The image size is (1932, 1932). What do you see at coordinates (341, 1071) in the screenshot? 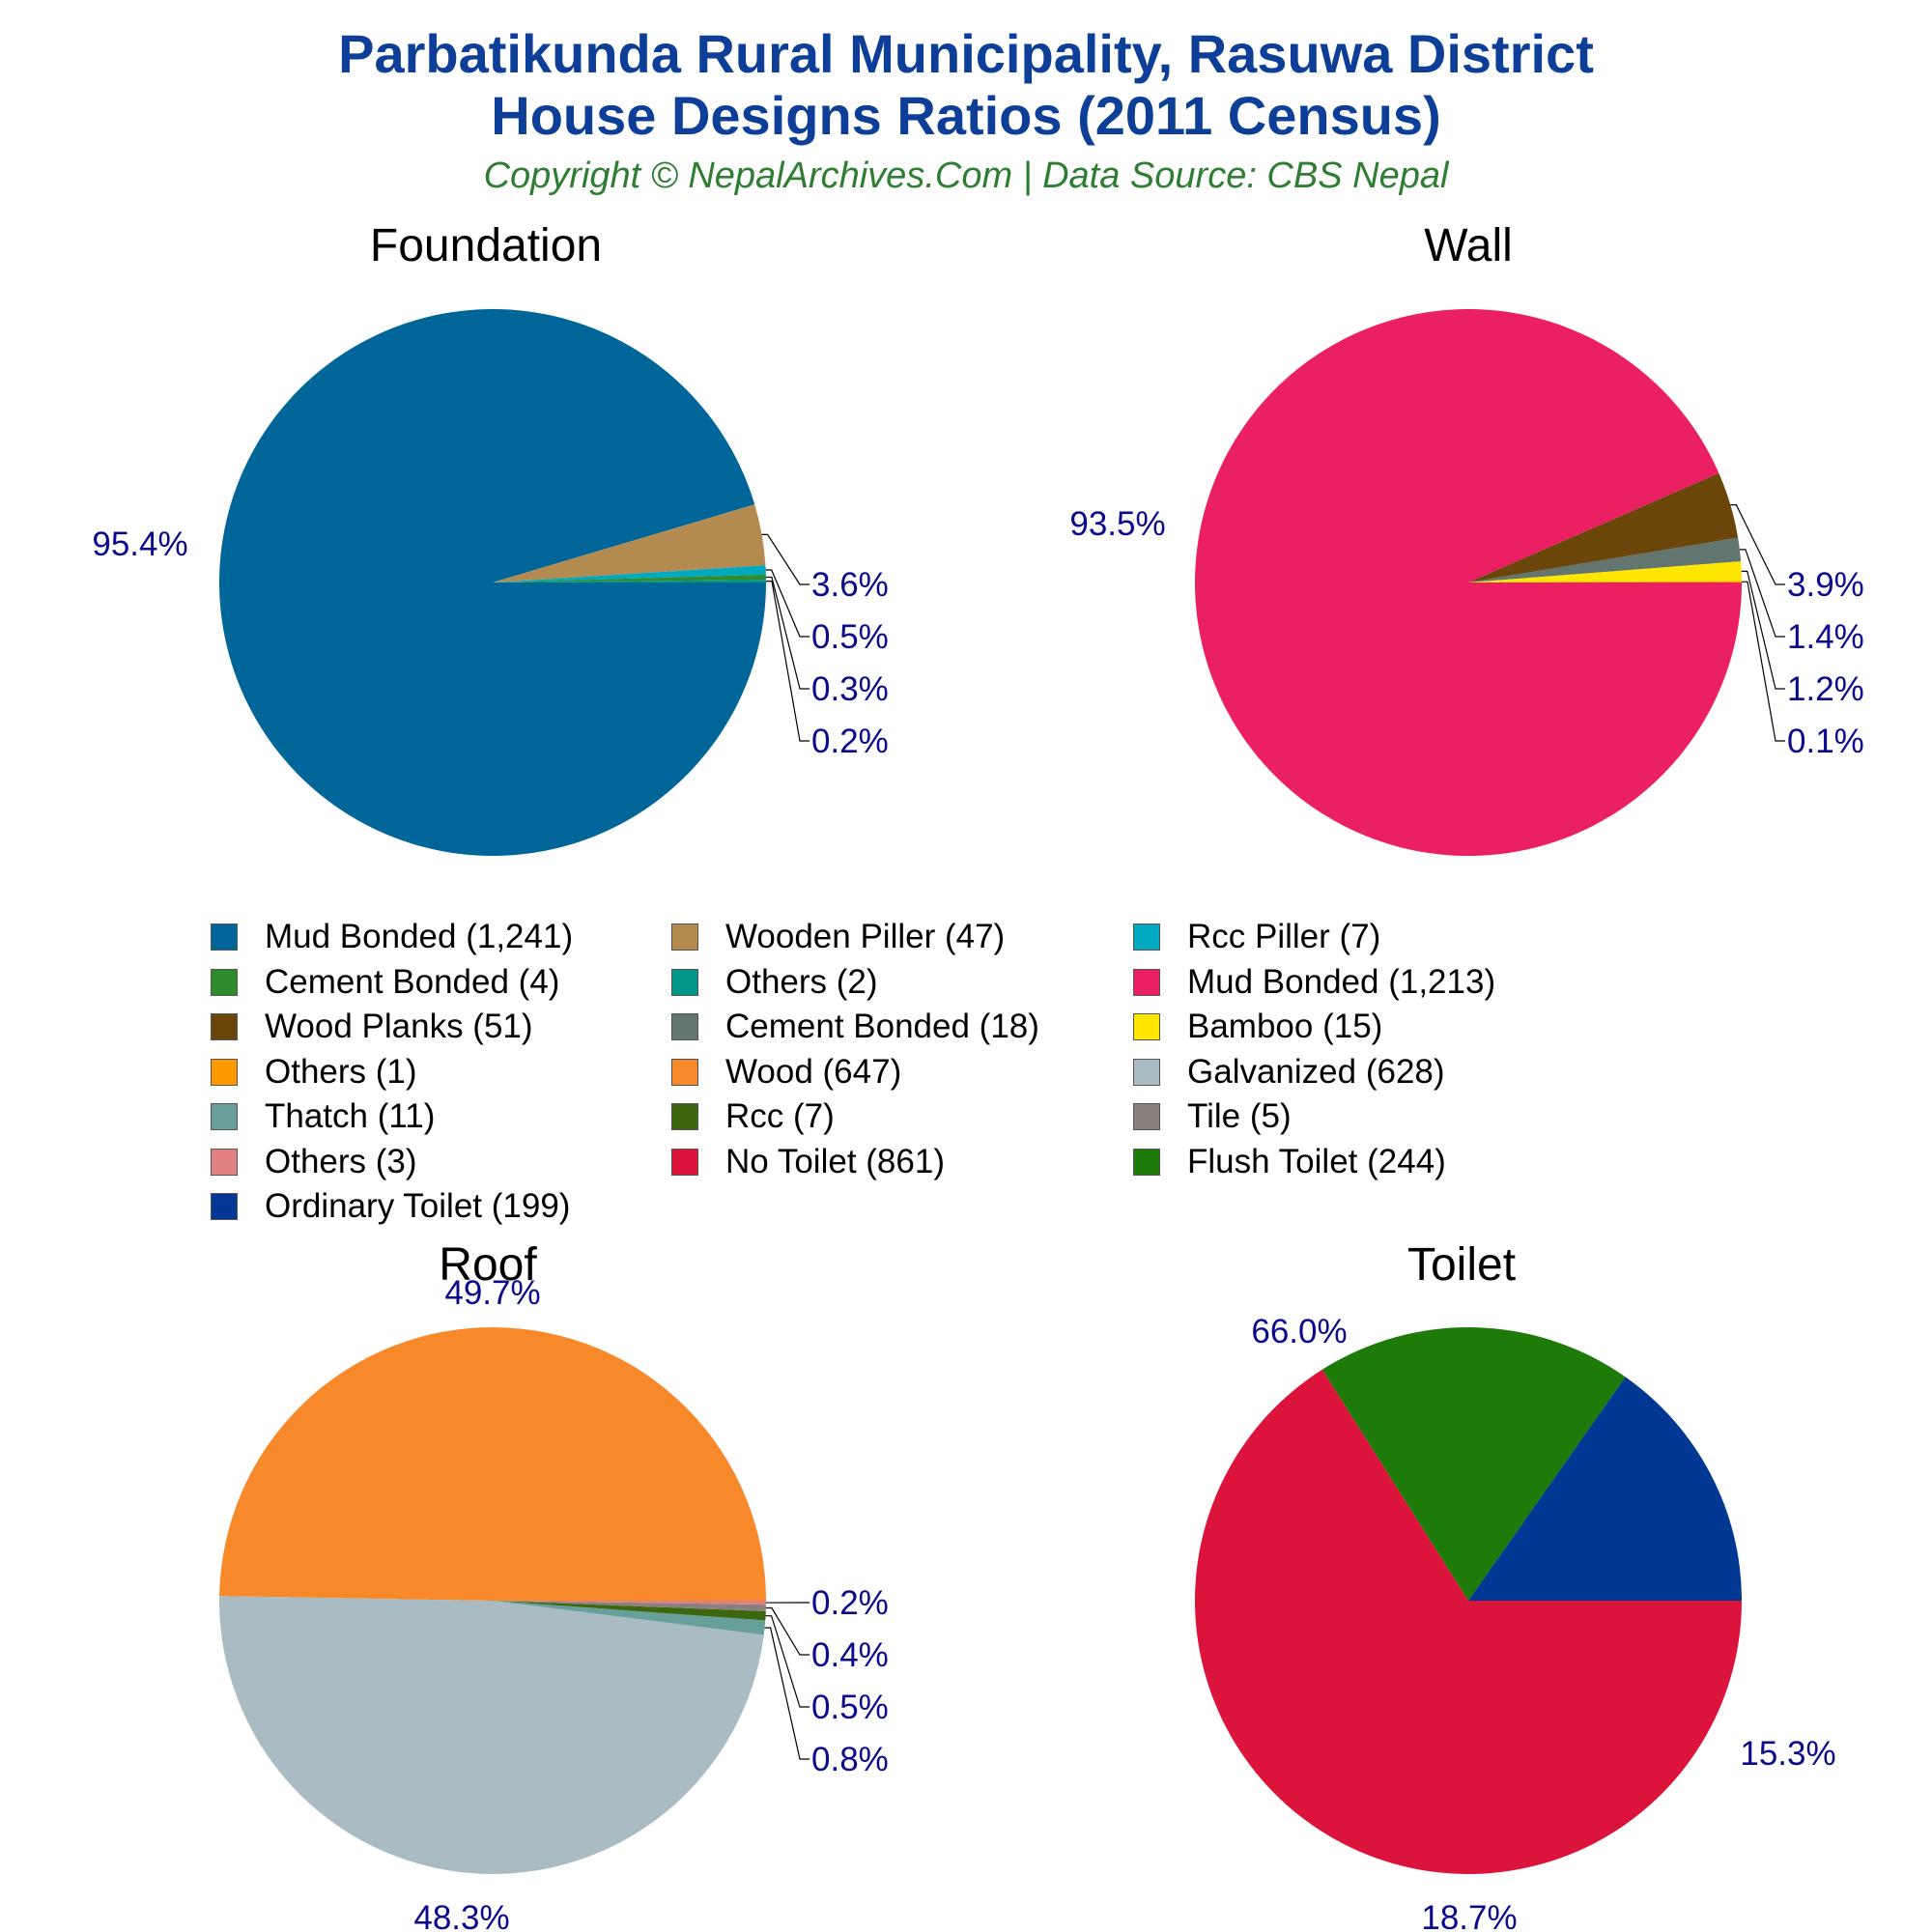
I see `legend-label: Others (1)` at bounding box center [341, 1071].